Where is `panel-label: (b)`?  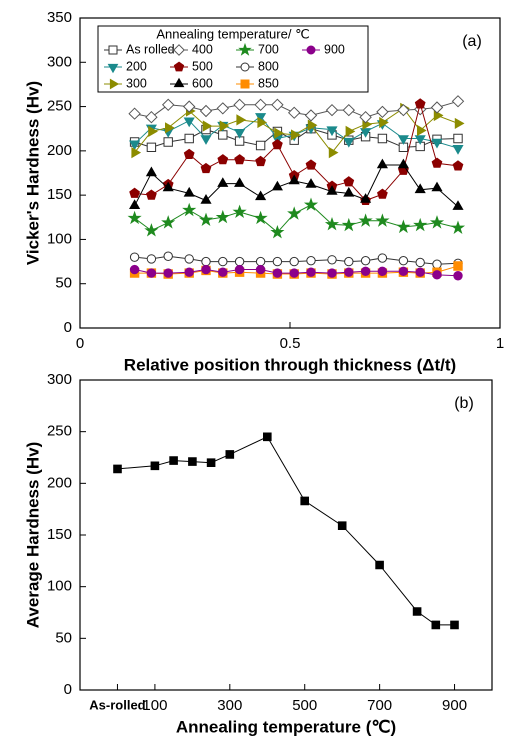
panel-label: (b) is located at coordinates (464, 403).